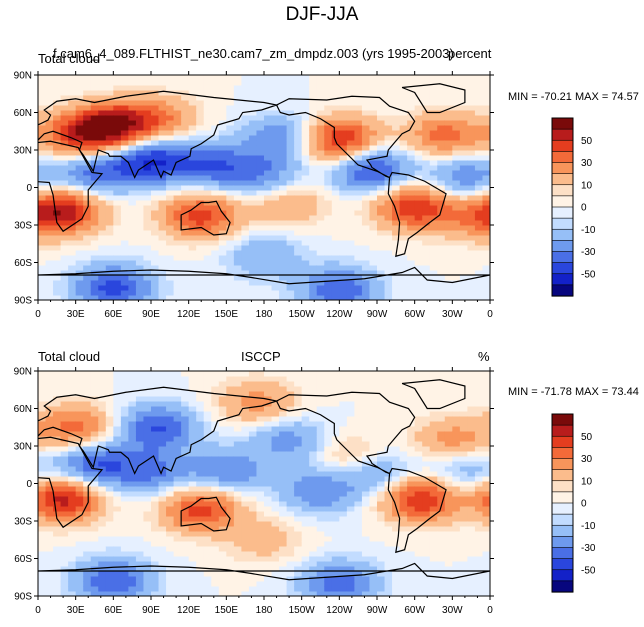  What do you see at coordinates (23, 151) in the screenshot?
I see `y-tick-label: 30N` at bounding box center [23, 151].